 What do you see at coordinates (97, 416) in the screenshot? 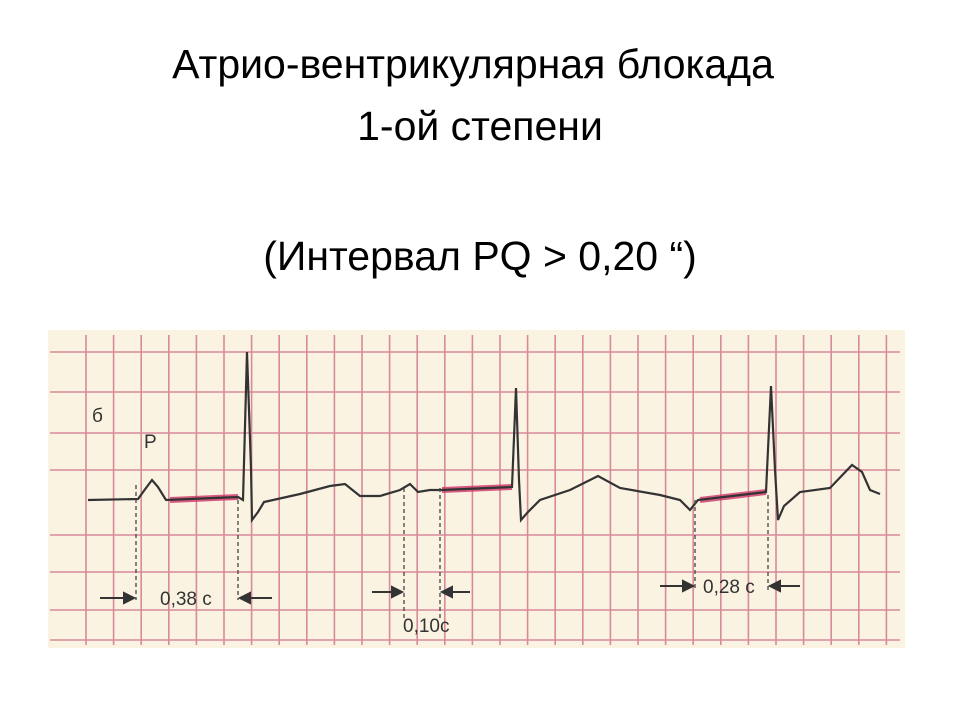
I see `lead-label: б` at bounding box center [97, 416].